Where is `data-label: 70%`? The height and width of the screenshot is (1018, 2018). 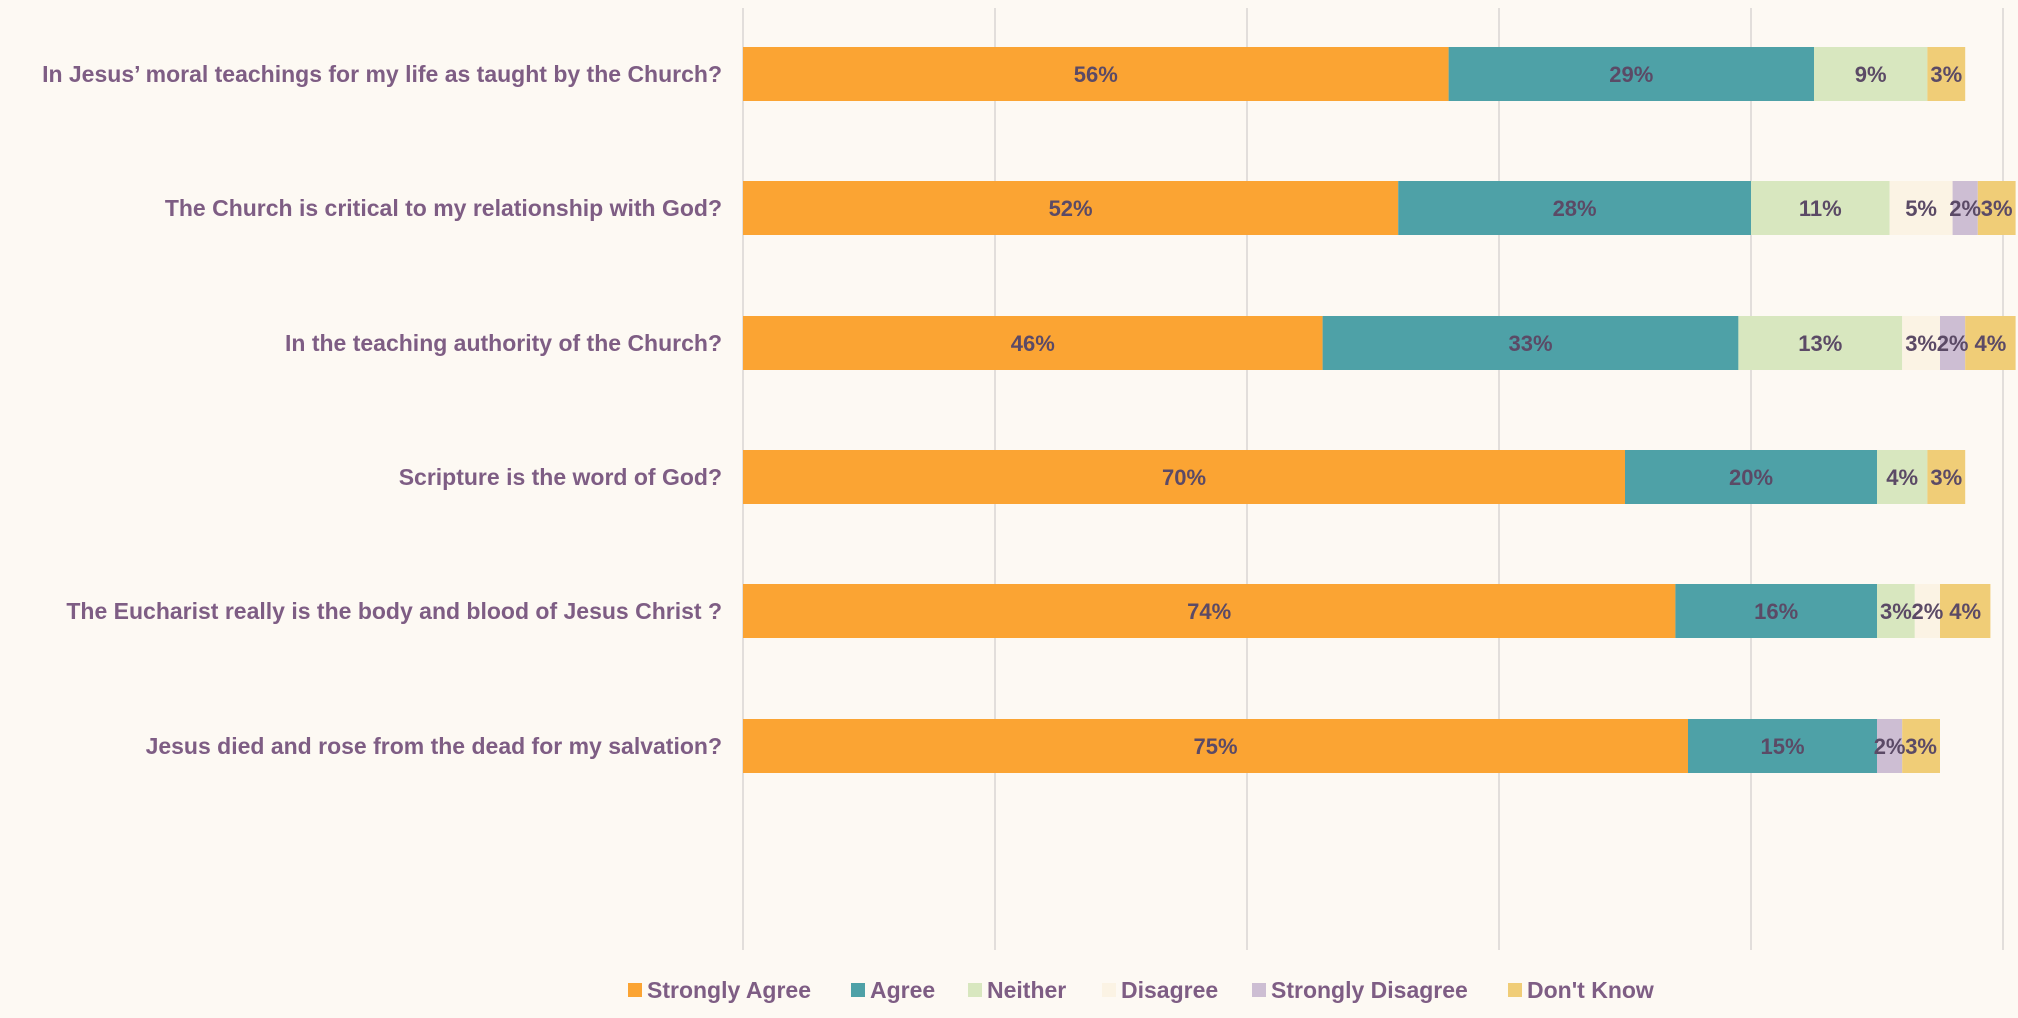
data-label: 70% is located at coordinates (1184, 477).